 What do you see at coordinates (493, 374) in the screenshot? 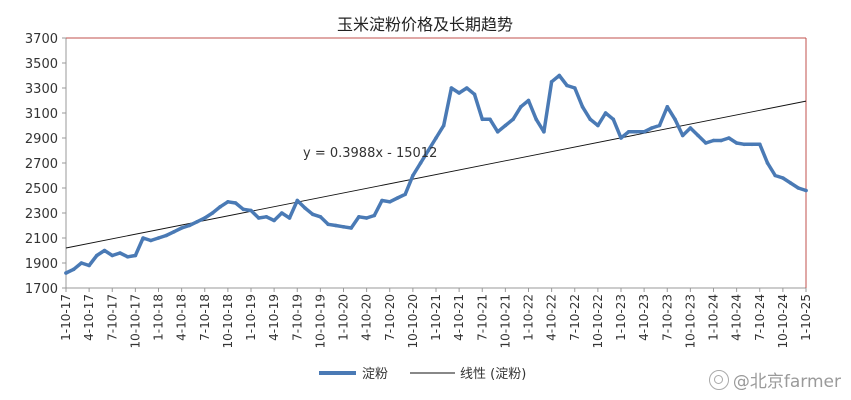
I see `legend-label-series-2: 线性 (淀粉)` at bounding box center [493, 374].